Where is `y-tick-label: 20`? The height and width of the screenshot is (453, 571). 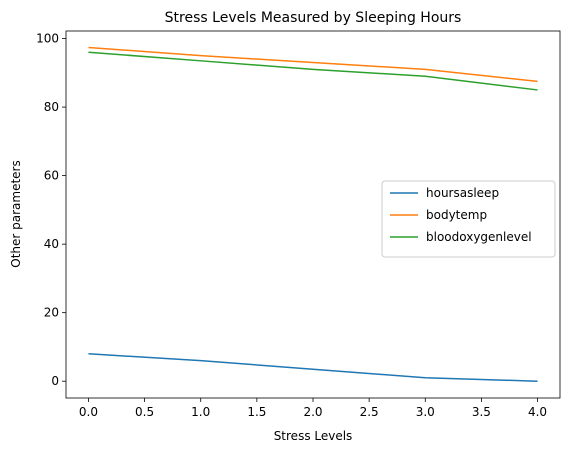
y-tick-label: 20 is located at coordinates (51, 313).